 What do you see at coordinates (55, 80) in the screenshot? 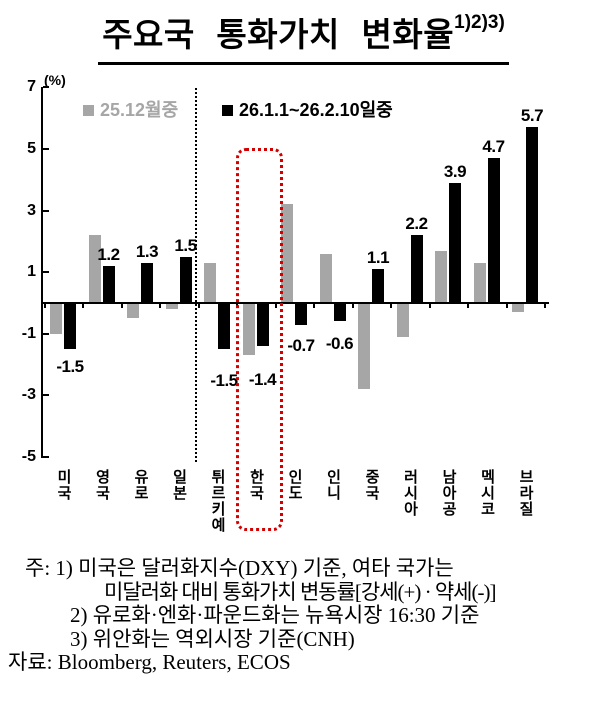
I see `y-axis-unit-label: (%)` at bounding box center [55, 80].